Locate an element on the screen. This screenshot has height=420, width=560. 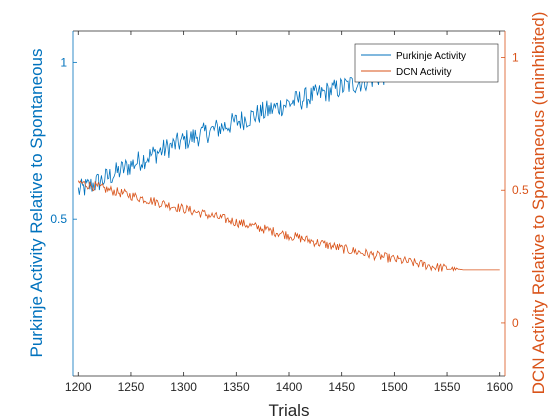
x-tick-label-1200: 1200 is located at coordinates (78, 387).